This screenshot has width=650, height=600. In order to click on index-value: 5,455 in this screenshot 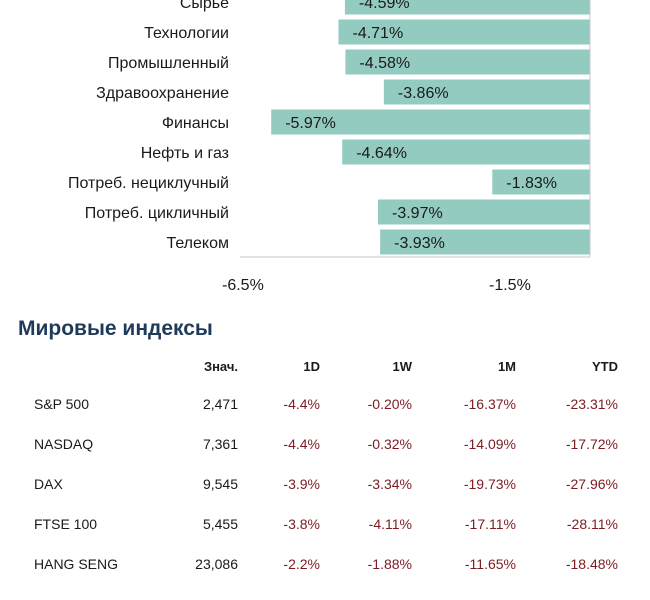, I will do `click(220, 524)`.